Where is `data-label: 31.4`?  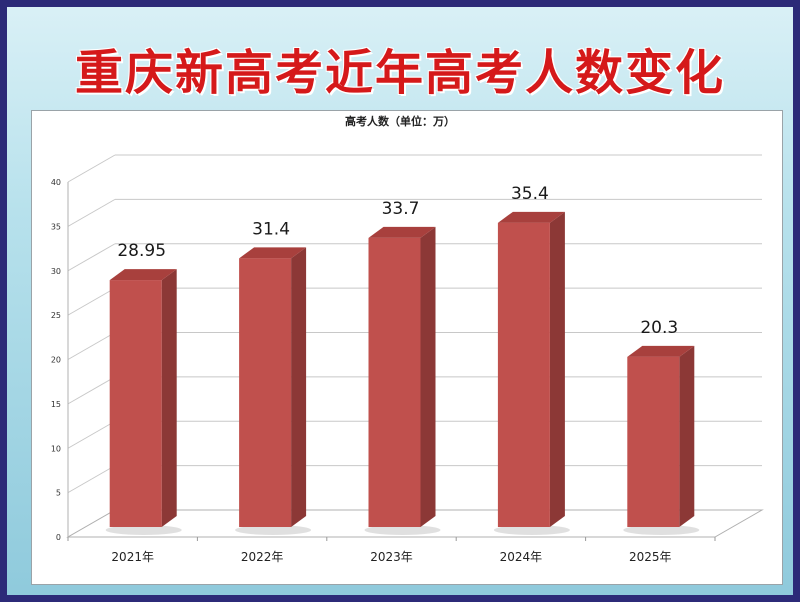
data-label: 31.4 is located at coordinates (271, 229).